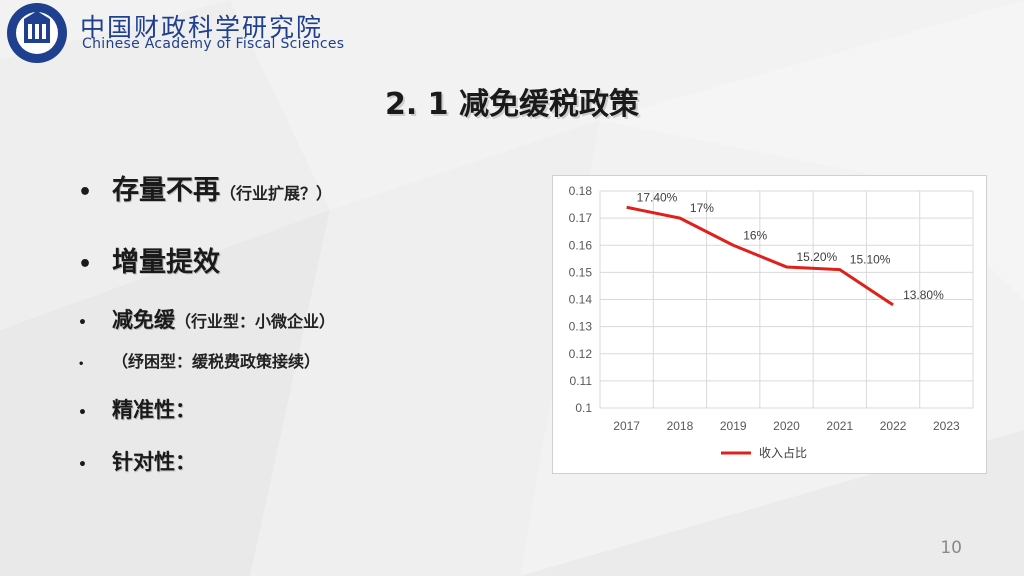 This screenshot has height=576, width=1024. Describe the element at coordinates (213, 44) in the screenshot. I see `org-name-en: Chinese Academy of Fiscal Sciences` at that location.